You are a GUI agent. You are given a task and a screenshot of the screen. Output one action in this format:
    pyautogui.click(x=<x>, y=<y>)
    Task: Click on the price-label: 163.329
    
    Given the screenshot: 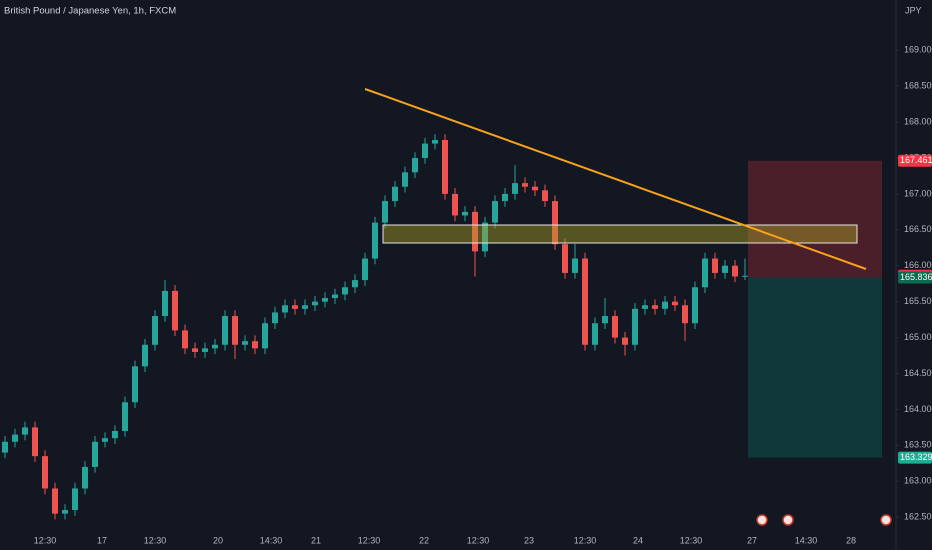 What is the action you would take?
    pyautogui.click(x=916, y=457)
    